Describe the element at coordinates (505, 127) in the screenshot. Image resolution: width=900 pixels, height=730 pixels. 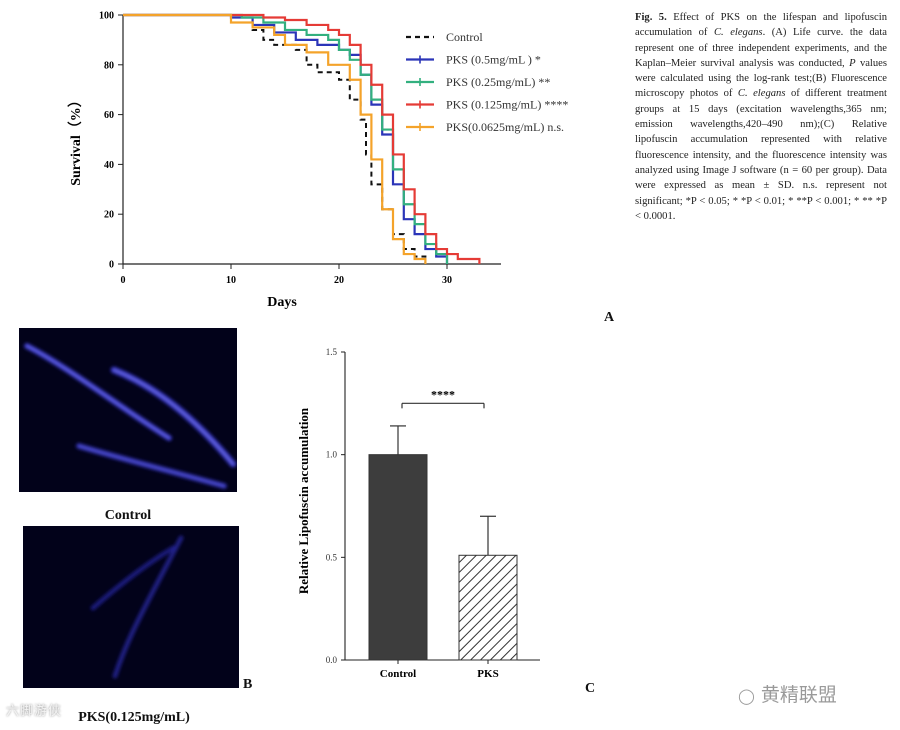
I see `legend-label-4: PKS(0.0625mg/mL) n.s.` at that location.